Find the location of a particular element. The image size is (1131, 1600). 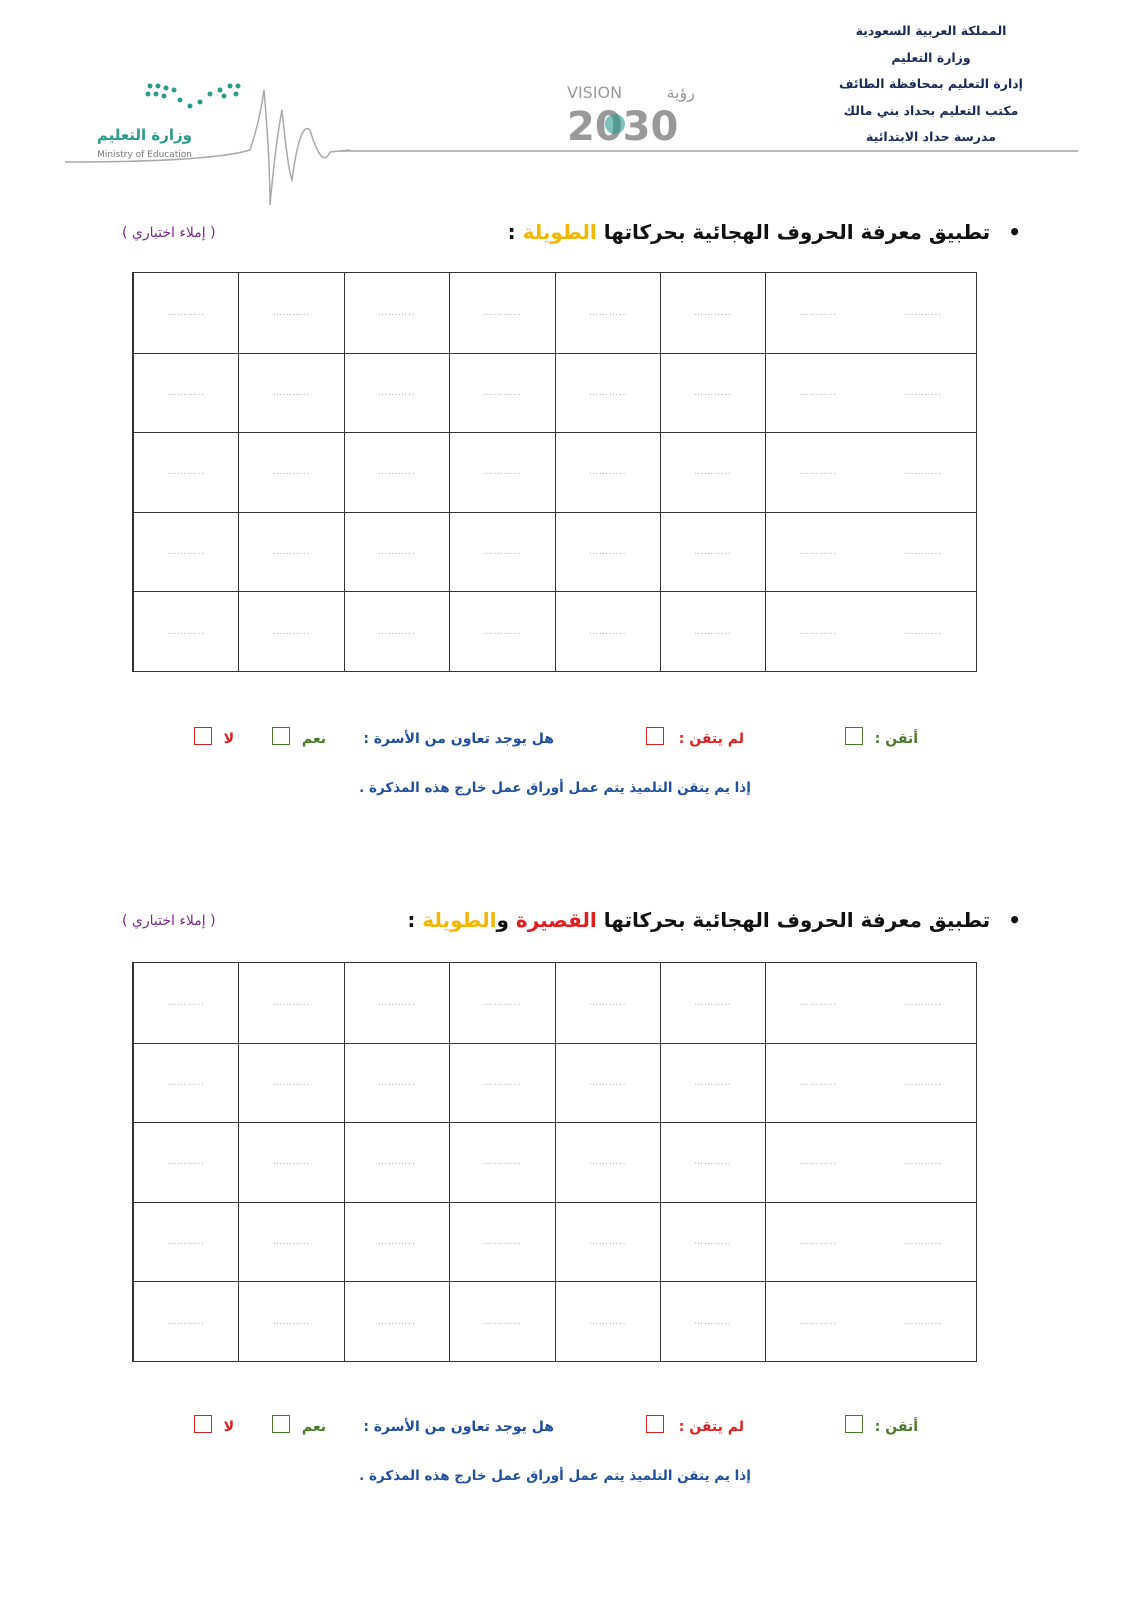

ministry-logo-ar: وزارة التعليم is located at coordinates (144, 135).